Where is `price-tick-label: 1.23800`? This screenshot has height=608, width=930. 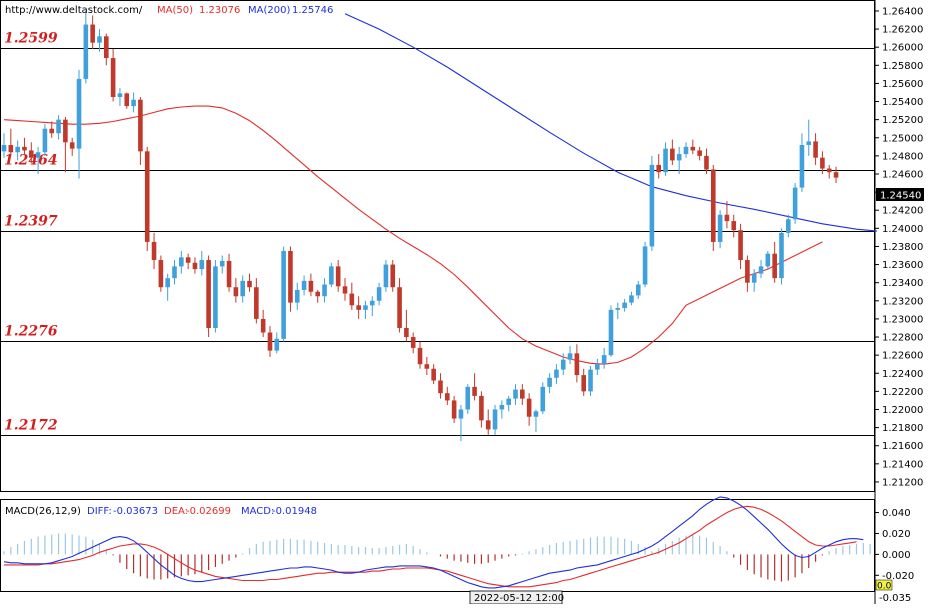 price-tick-label: 1.23800 is located at coordinates (902, 247).